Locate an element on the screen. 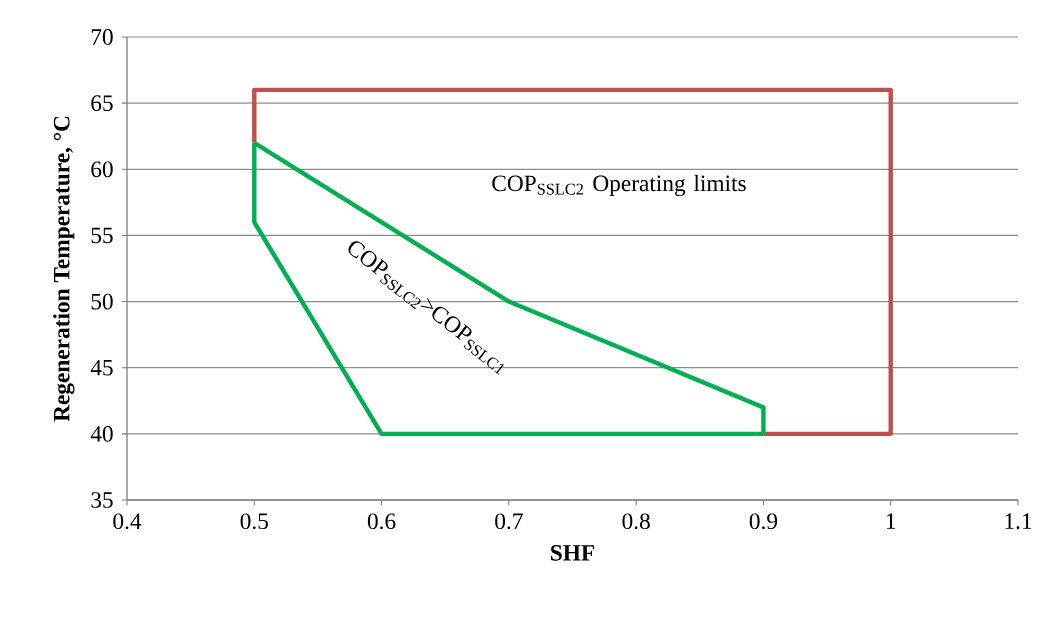 This screenshot has width=1056, height=621. x-tick-label: 0.4 is located at coordinates (127, 521).